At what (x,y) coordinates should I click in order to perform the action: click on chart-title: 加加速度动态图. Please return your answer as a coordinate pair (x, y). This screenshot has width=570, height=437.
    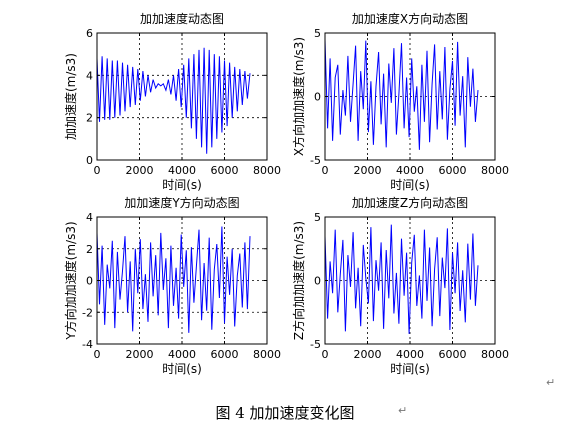
    Looking at the image, I should click on (182, 18).